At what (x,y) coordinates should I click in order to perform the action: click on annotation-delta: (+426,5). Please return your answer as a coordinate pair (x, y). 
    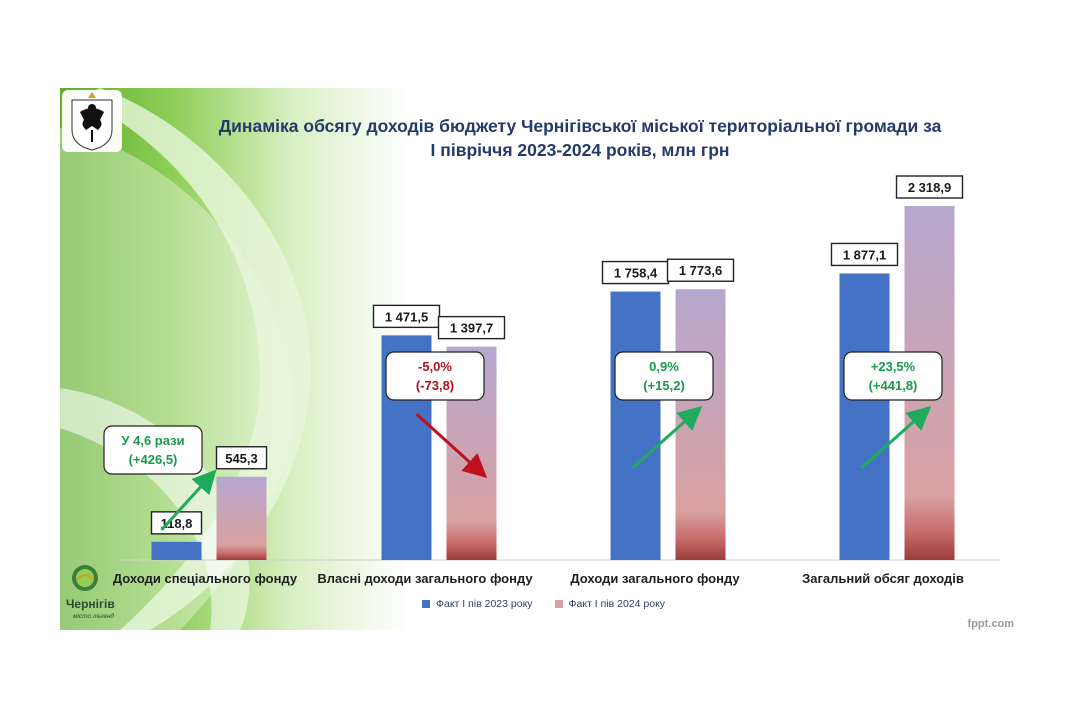
    Looking at the image, I should click on (153, 459).